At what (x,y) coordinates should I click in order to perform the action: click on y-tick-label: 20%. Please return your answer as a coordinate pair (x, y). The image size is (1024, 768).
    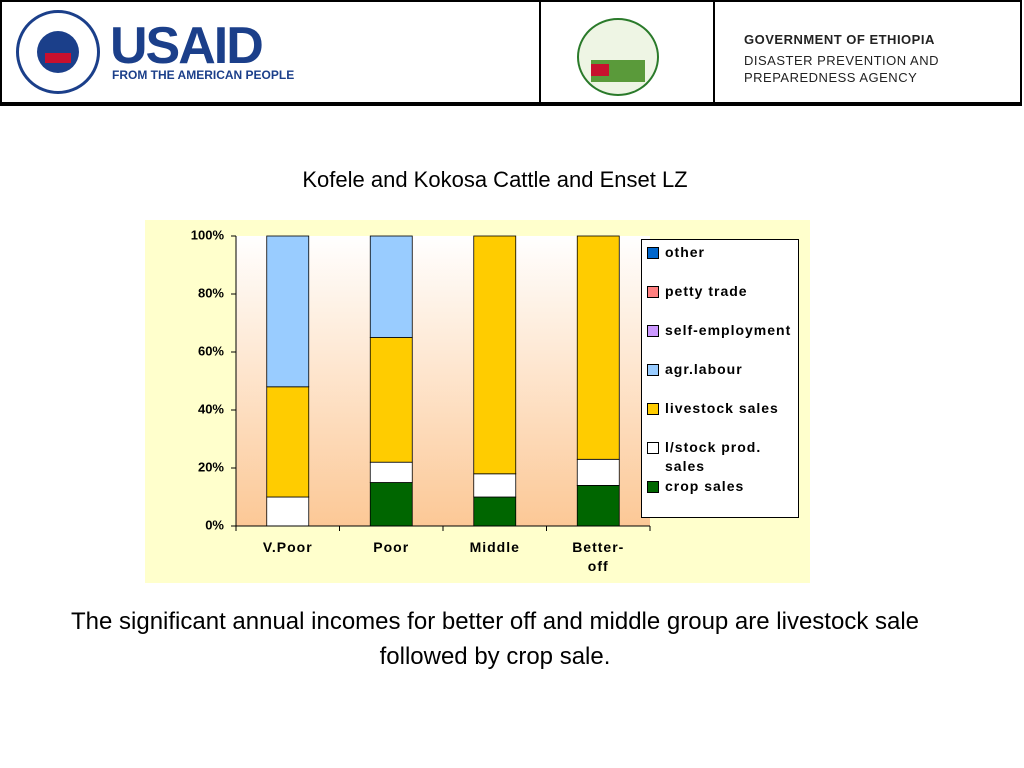
    Looking at the image, I should click on (211, 466).